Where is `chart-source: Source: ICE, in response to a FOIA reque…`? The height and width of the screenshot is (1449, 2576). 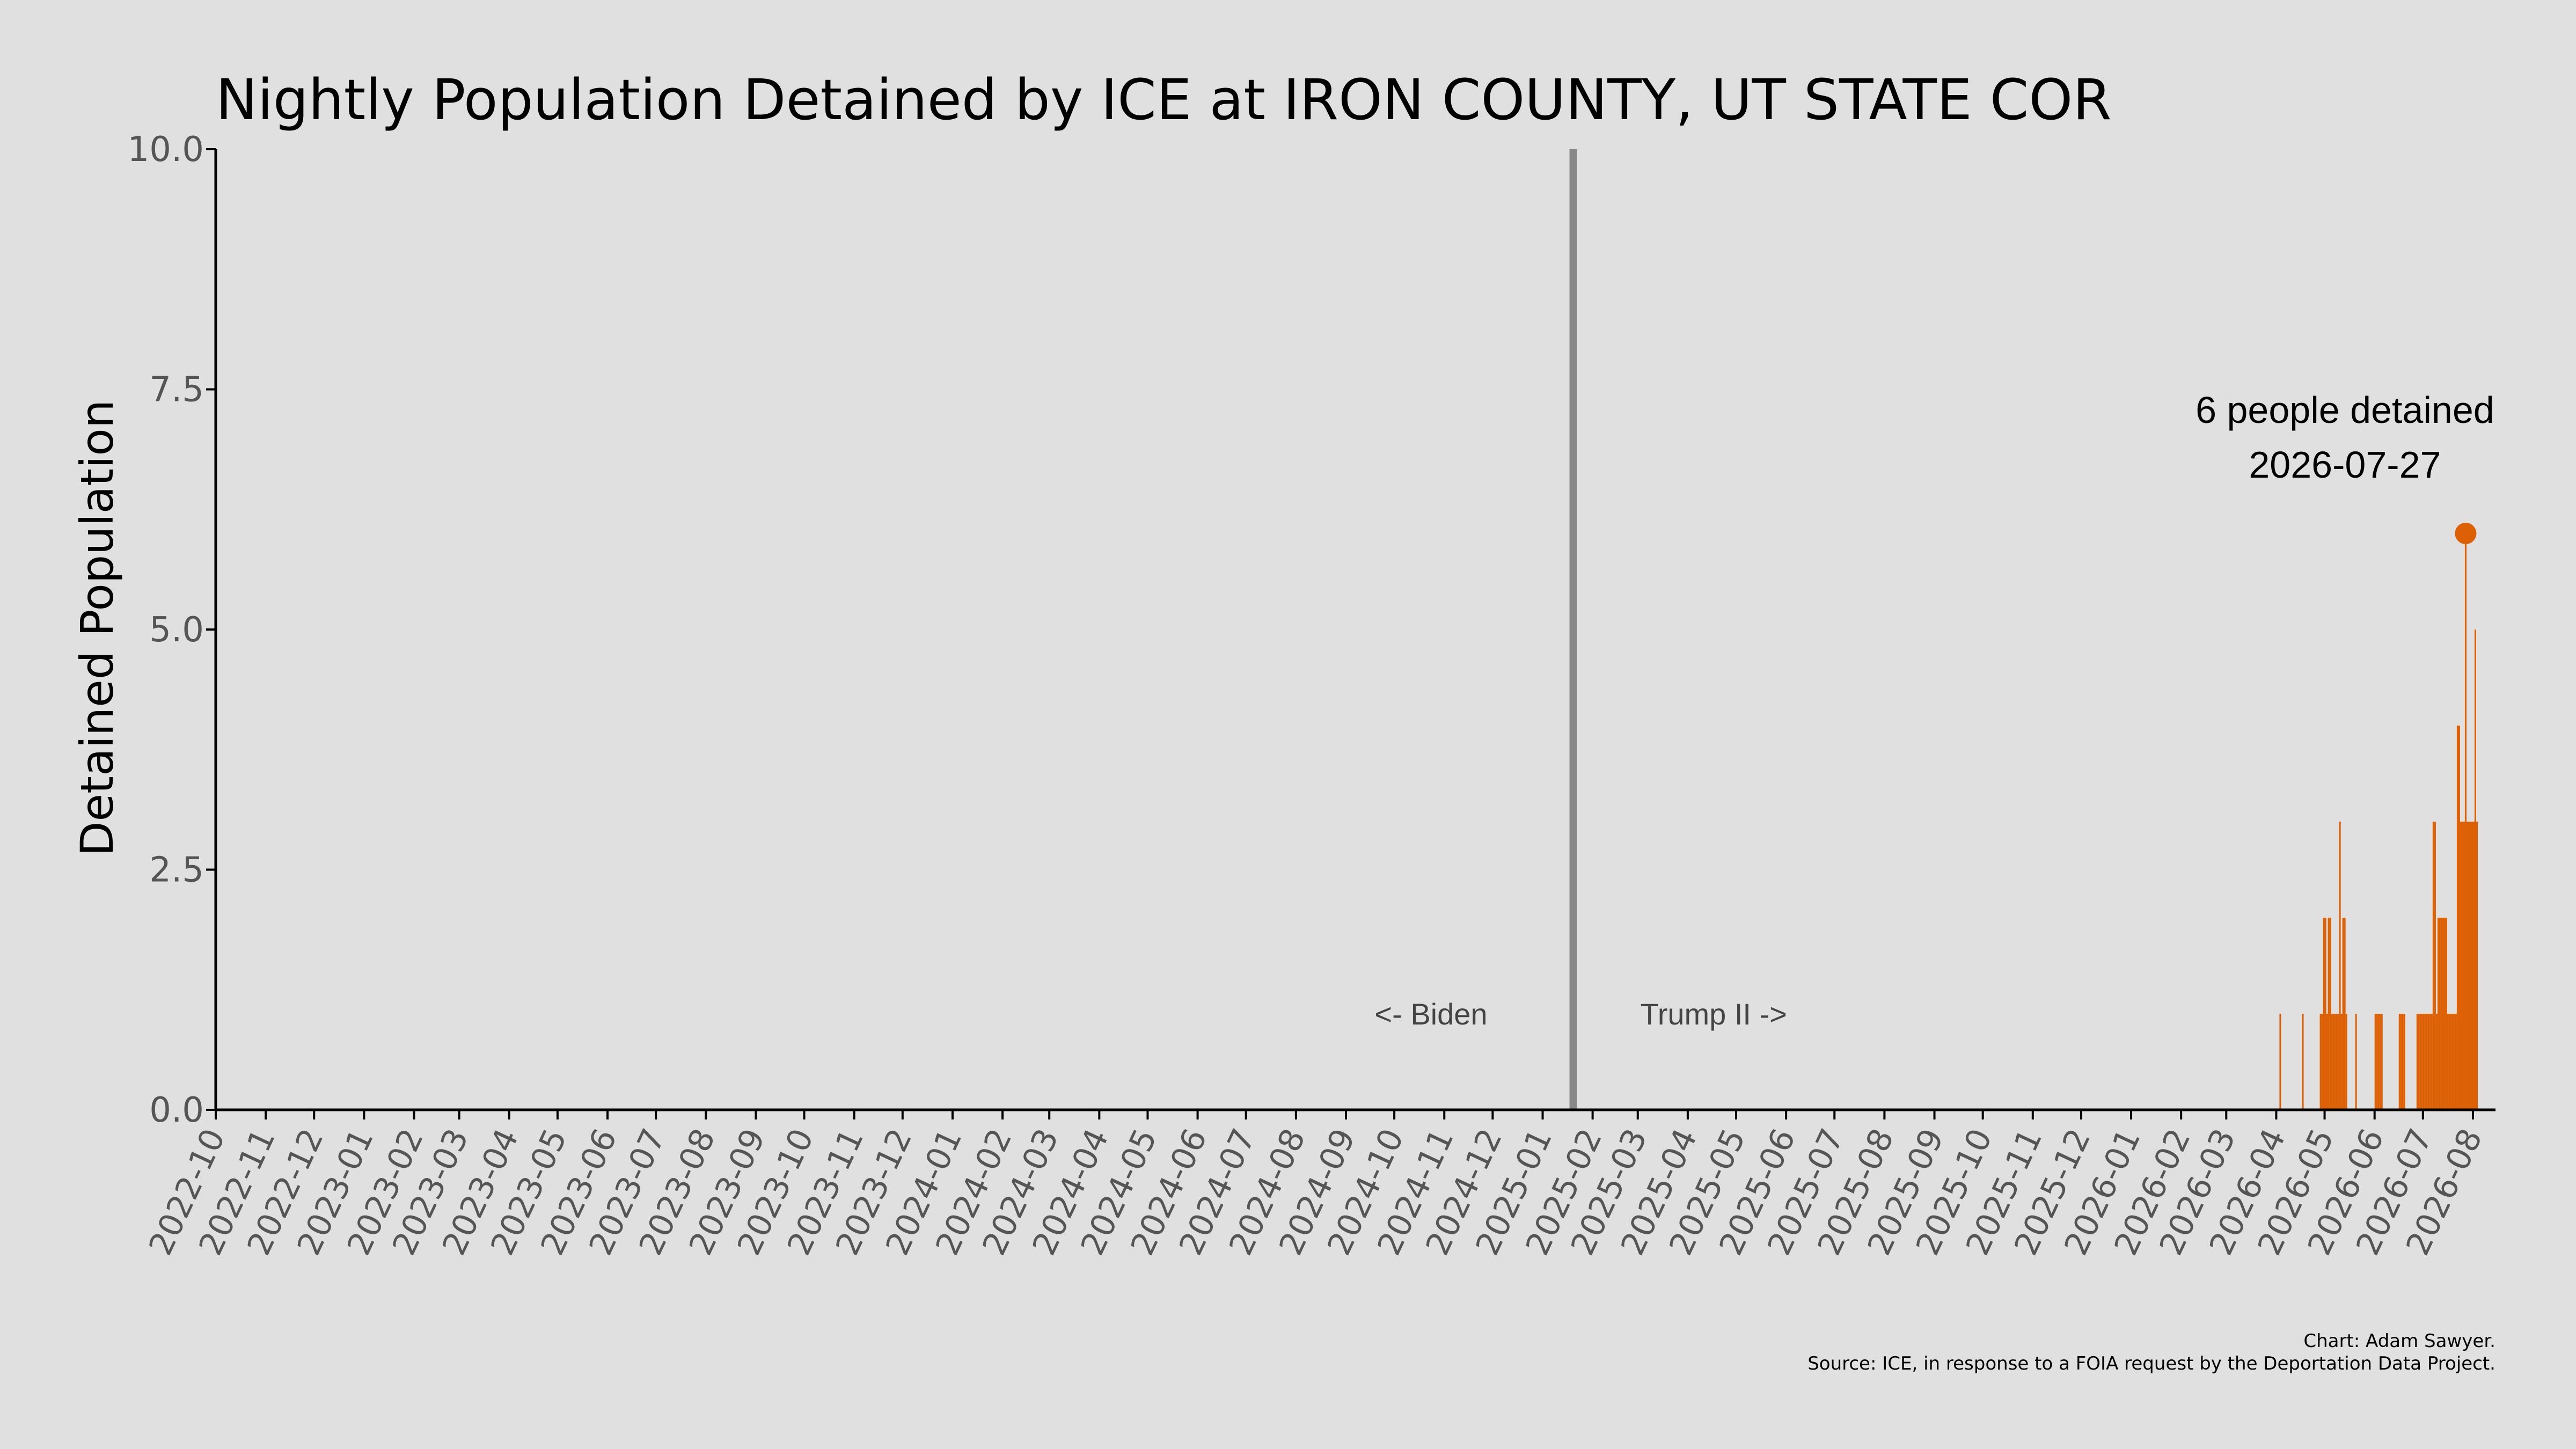 chart-source: Source: ICE, in response to a FOIA reque… is located at coordinates (2151, 1363).